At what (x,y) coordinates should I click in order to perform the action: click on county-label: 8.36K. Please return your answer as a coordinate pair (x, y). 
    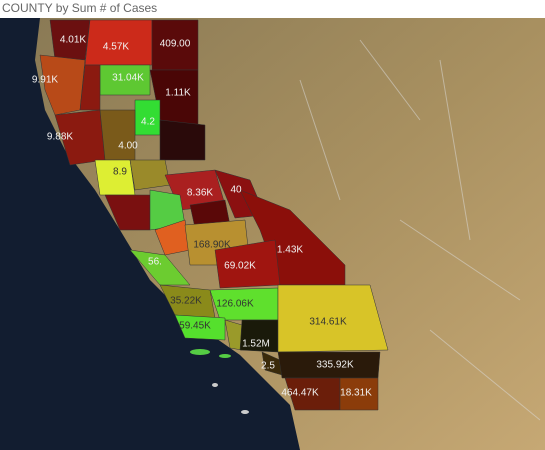
    Looking at the image, I should click on (200, 193).